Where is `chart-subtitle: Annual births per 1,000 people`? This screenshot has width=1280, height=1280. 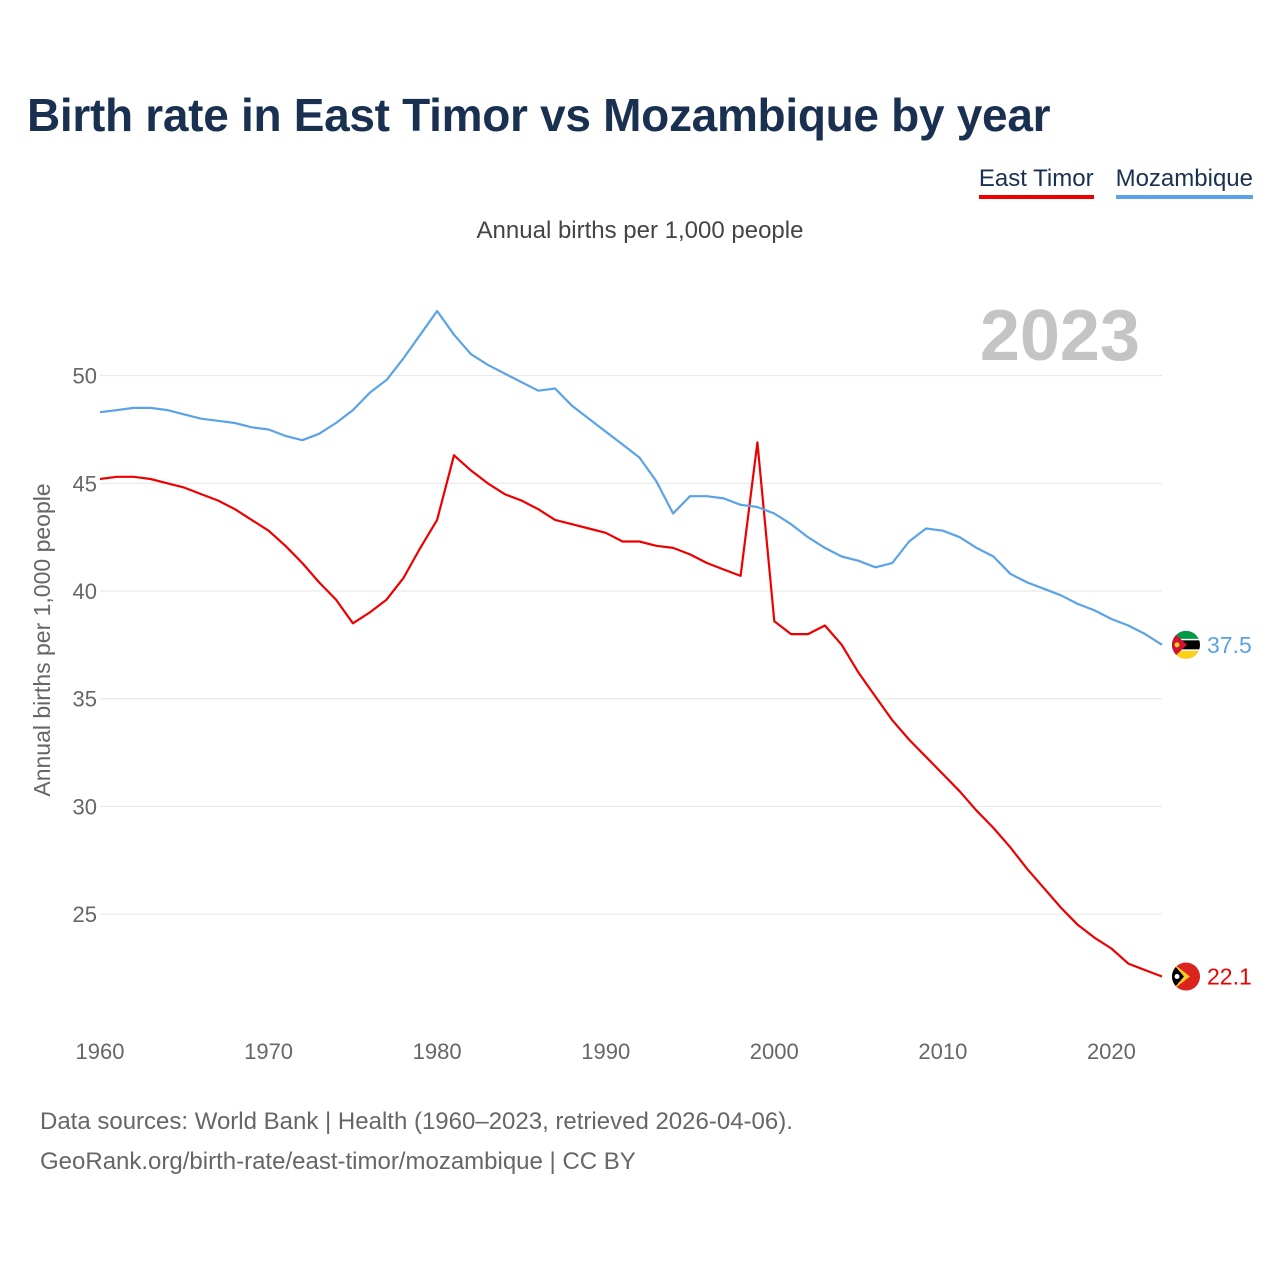 chart-subtitle: Annual births per 1,000 people is located at coordinates (640, 230).